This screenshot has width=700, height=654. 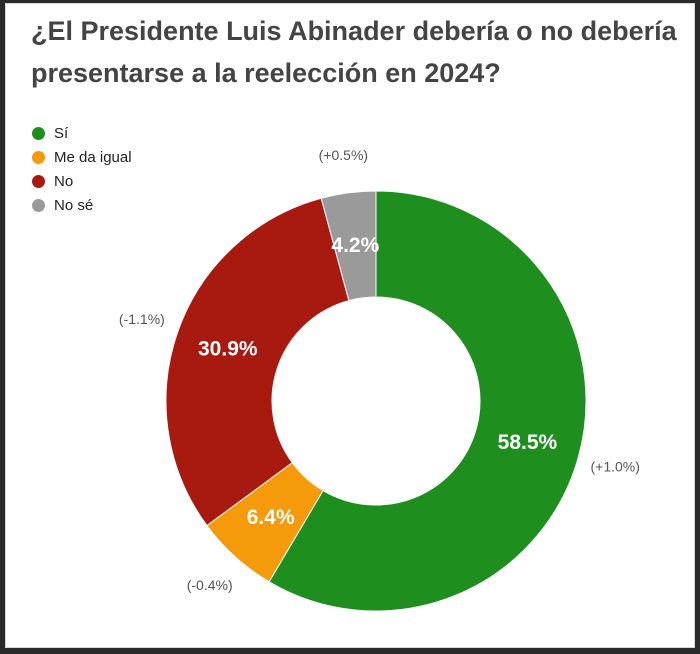 What do you see at coordinates (82, 181) in the screenshot?
I see `legend-item-no: No` at bounding box center [82, 181].